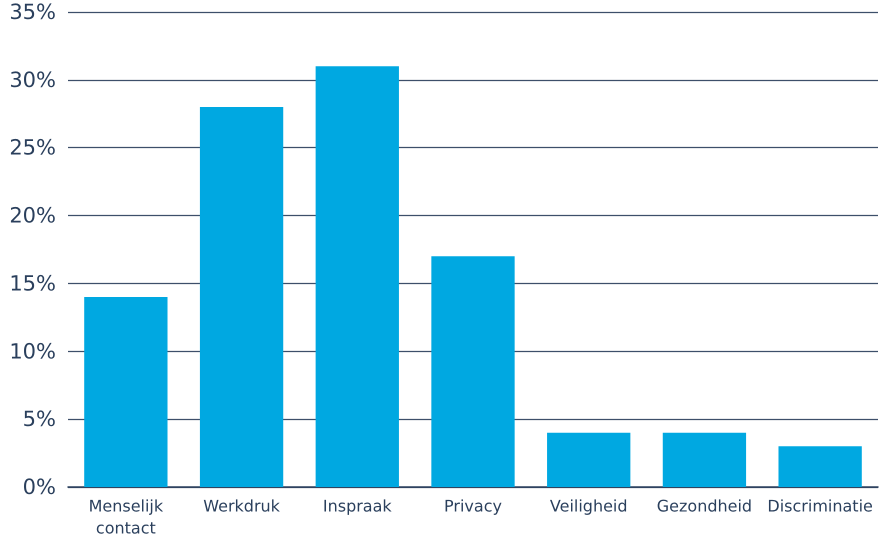 This screenshot has height=548, width=880. What do you see at coordinates (32, 12) in the screenshot?
I see `y-tick-label: 35%` at bounding box center [32, 12].